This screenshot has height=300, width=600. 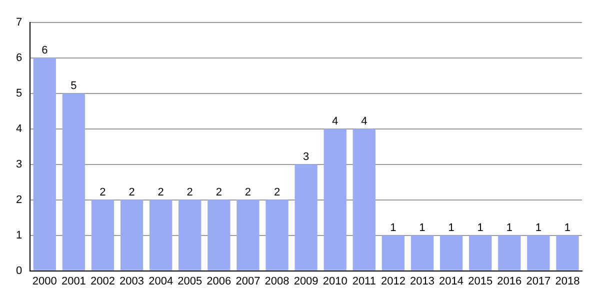 I want to click on x-tick-label: 2009, so click(x=306, y=281).